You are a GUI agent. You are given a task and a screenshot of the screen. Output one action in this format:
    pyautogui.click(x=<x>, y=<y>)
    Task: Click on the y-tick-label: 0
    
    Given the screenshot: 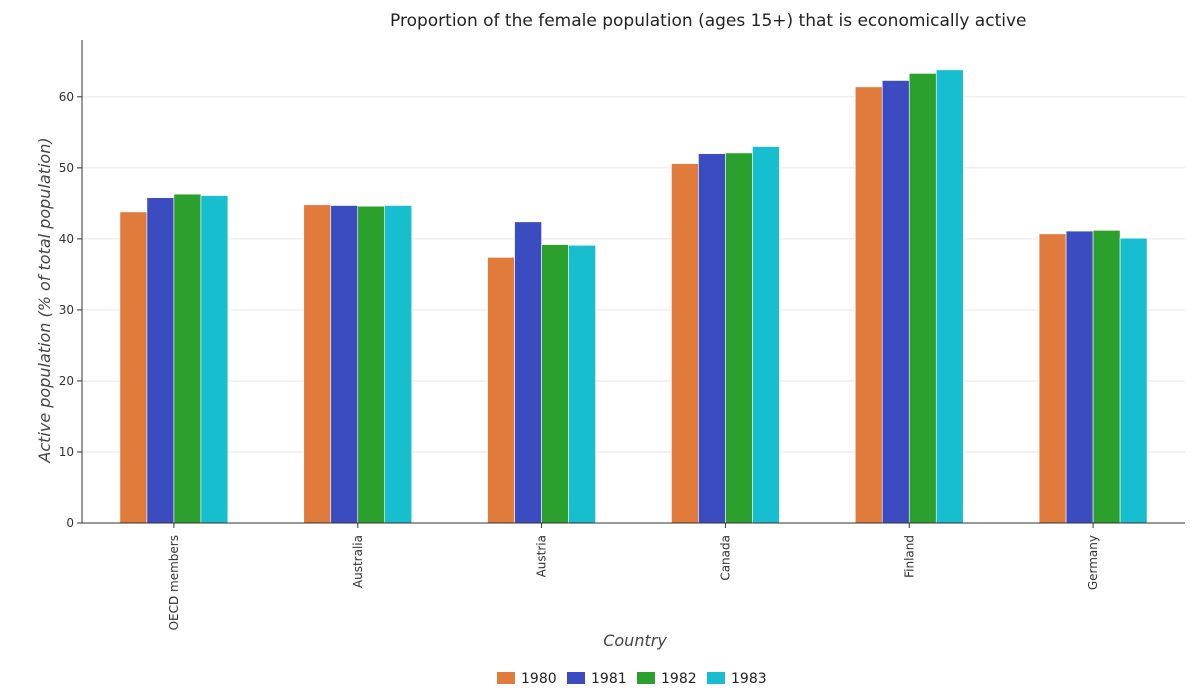 What is the action you would take?
    pyautogui.click(x=70, y=523)
    